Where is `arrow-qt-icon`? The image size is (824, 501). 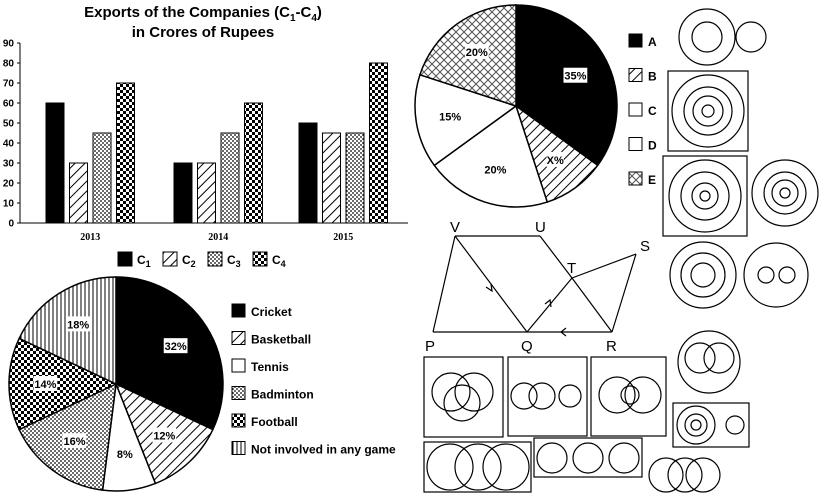 arrow-qt-icon is located at coordinates (548, 303).